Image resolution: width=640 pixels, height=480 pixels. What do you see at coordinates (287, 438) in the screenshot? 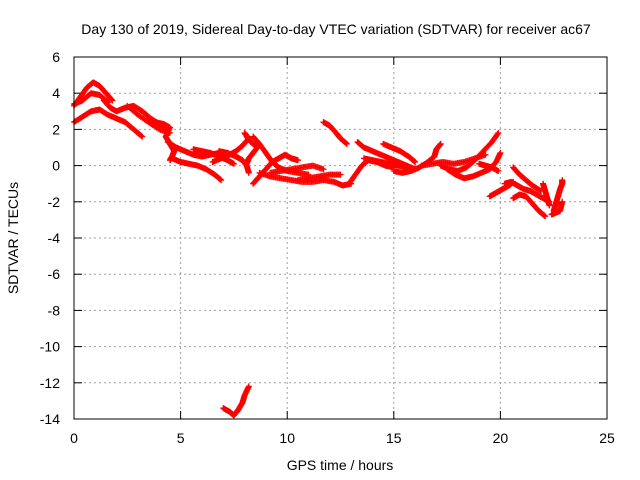
I see `x-tick-label: 10` at bounding box center [287, 438].